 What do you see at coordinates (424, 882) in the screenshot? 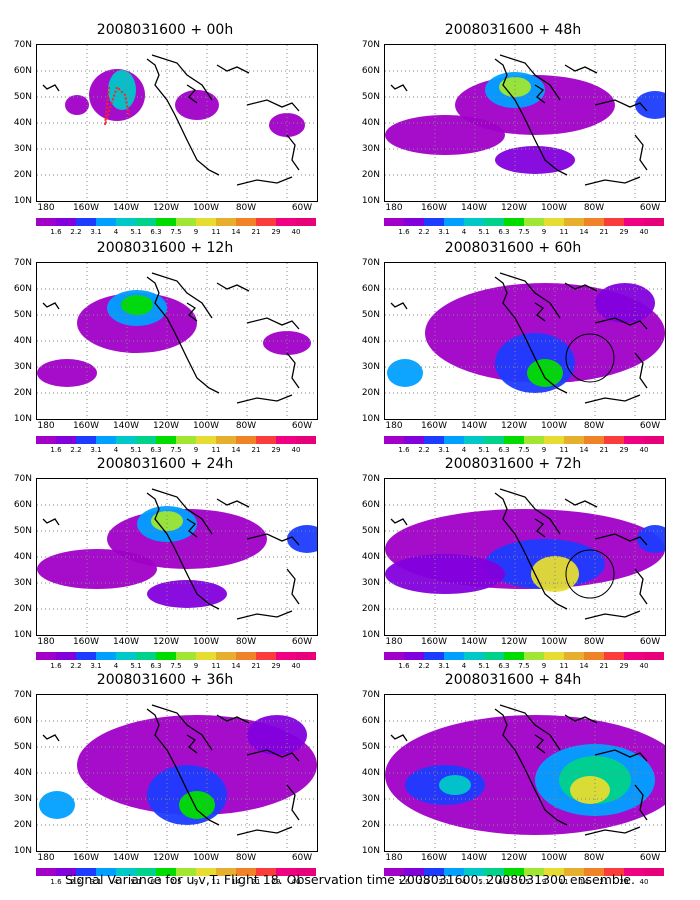
I see `colorbar-label: 2.2` at bounding box center [424, 882].